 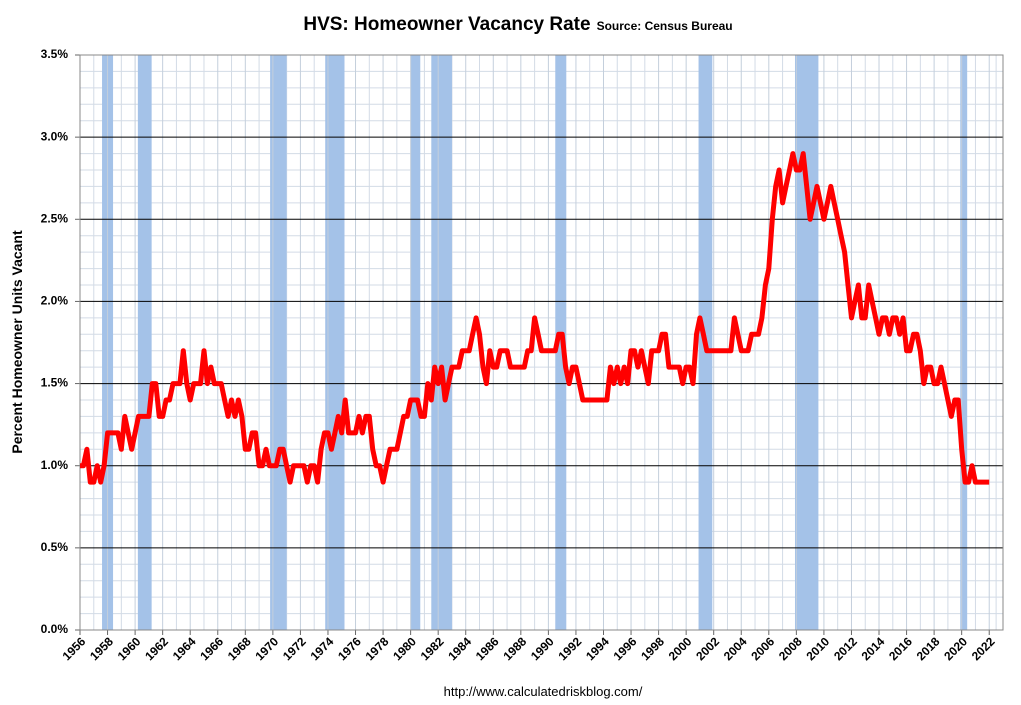 What do you see at coordinates (55, 383) in the screenshot?
I see `y-tick-label: 1.5%` at bounding box center [55, 383].